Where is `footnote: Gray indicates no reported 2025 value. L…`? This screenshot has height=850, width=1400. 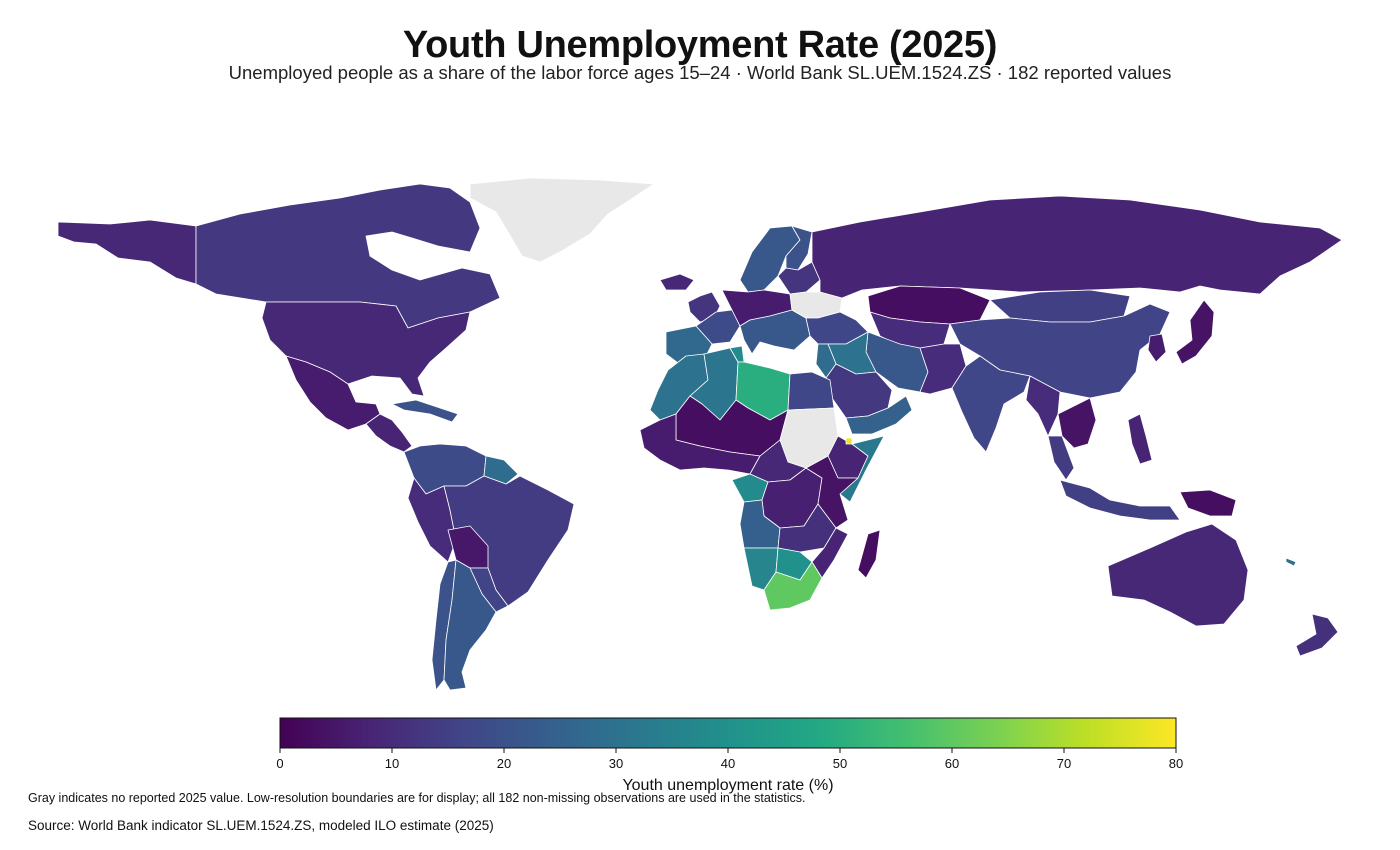
footnote: Gray indicates no reported 2025 value. L… is located at coordinates (417, 798).